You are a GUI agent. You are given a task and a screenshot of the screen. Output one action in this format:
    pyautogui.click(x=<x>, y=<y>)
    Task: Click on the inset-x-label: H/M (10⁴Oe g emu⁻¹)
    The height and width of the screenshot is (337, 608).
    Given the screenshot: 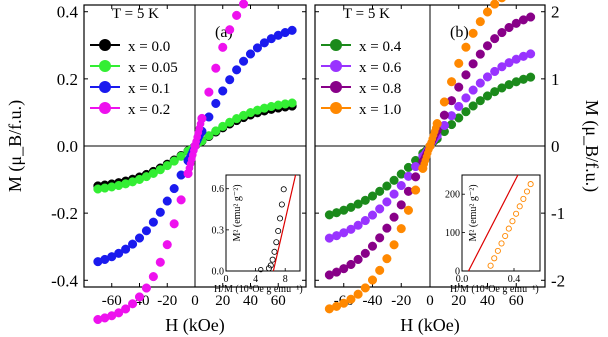 What is the action you would take?
    pyautogui.click(x=258, y=289)
    